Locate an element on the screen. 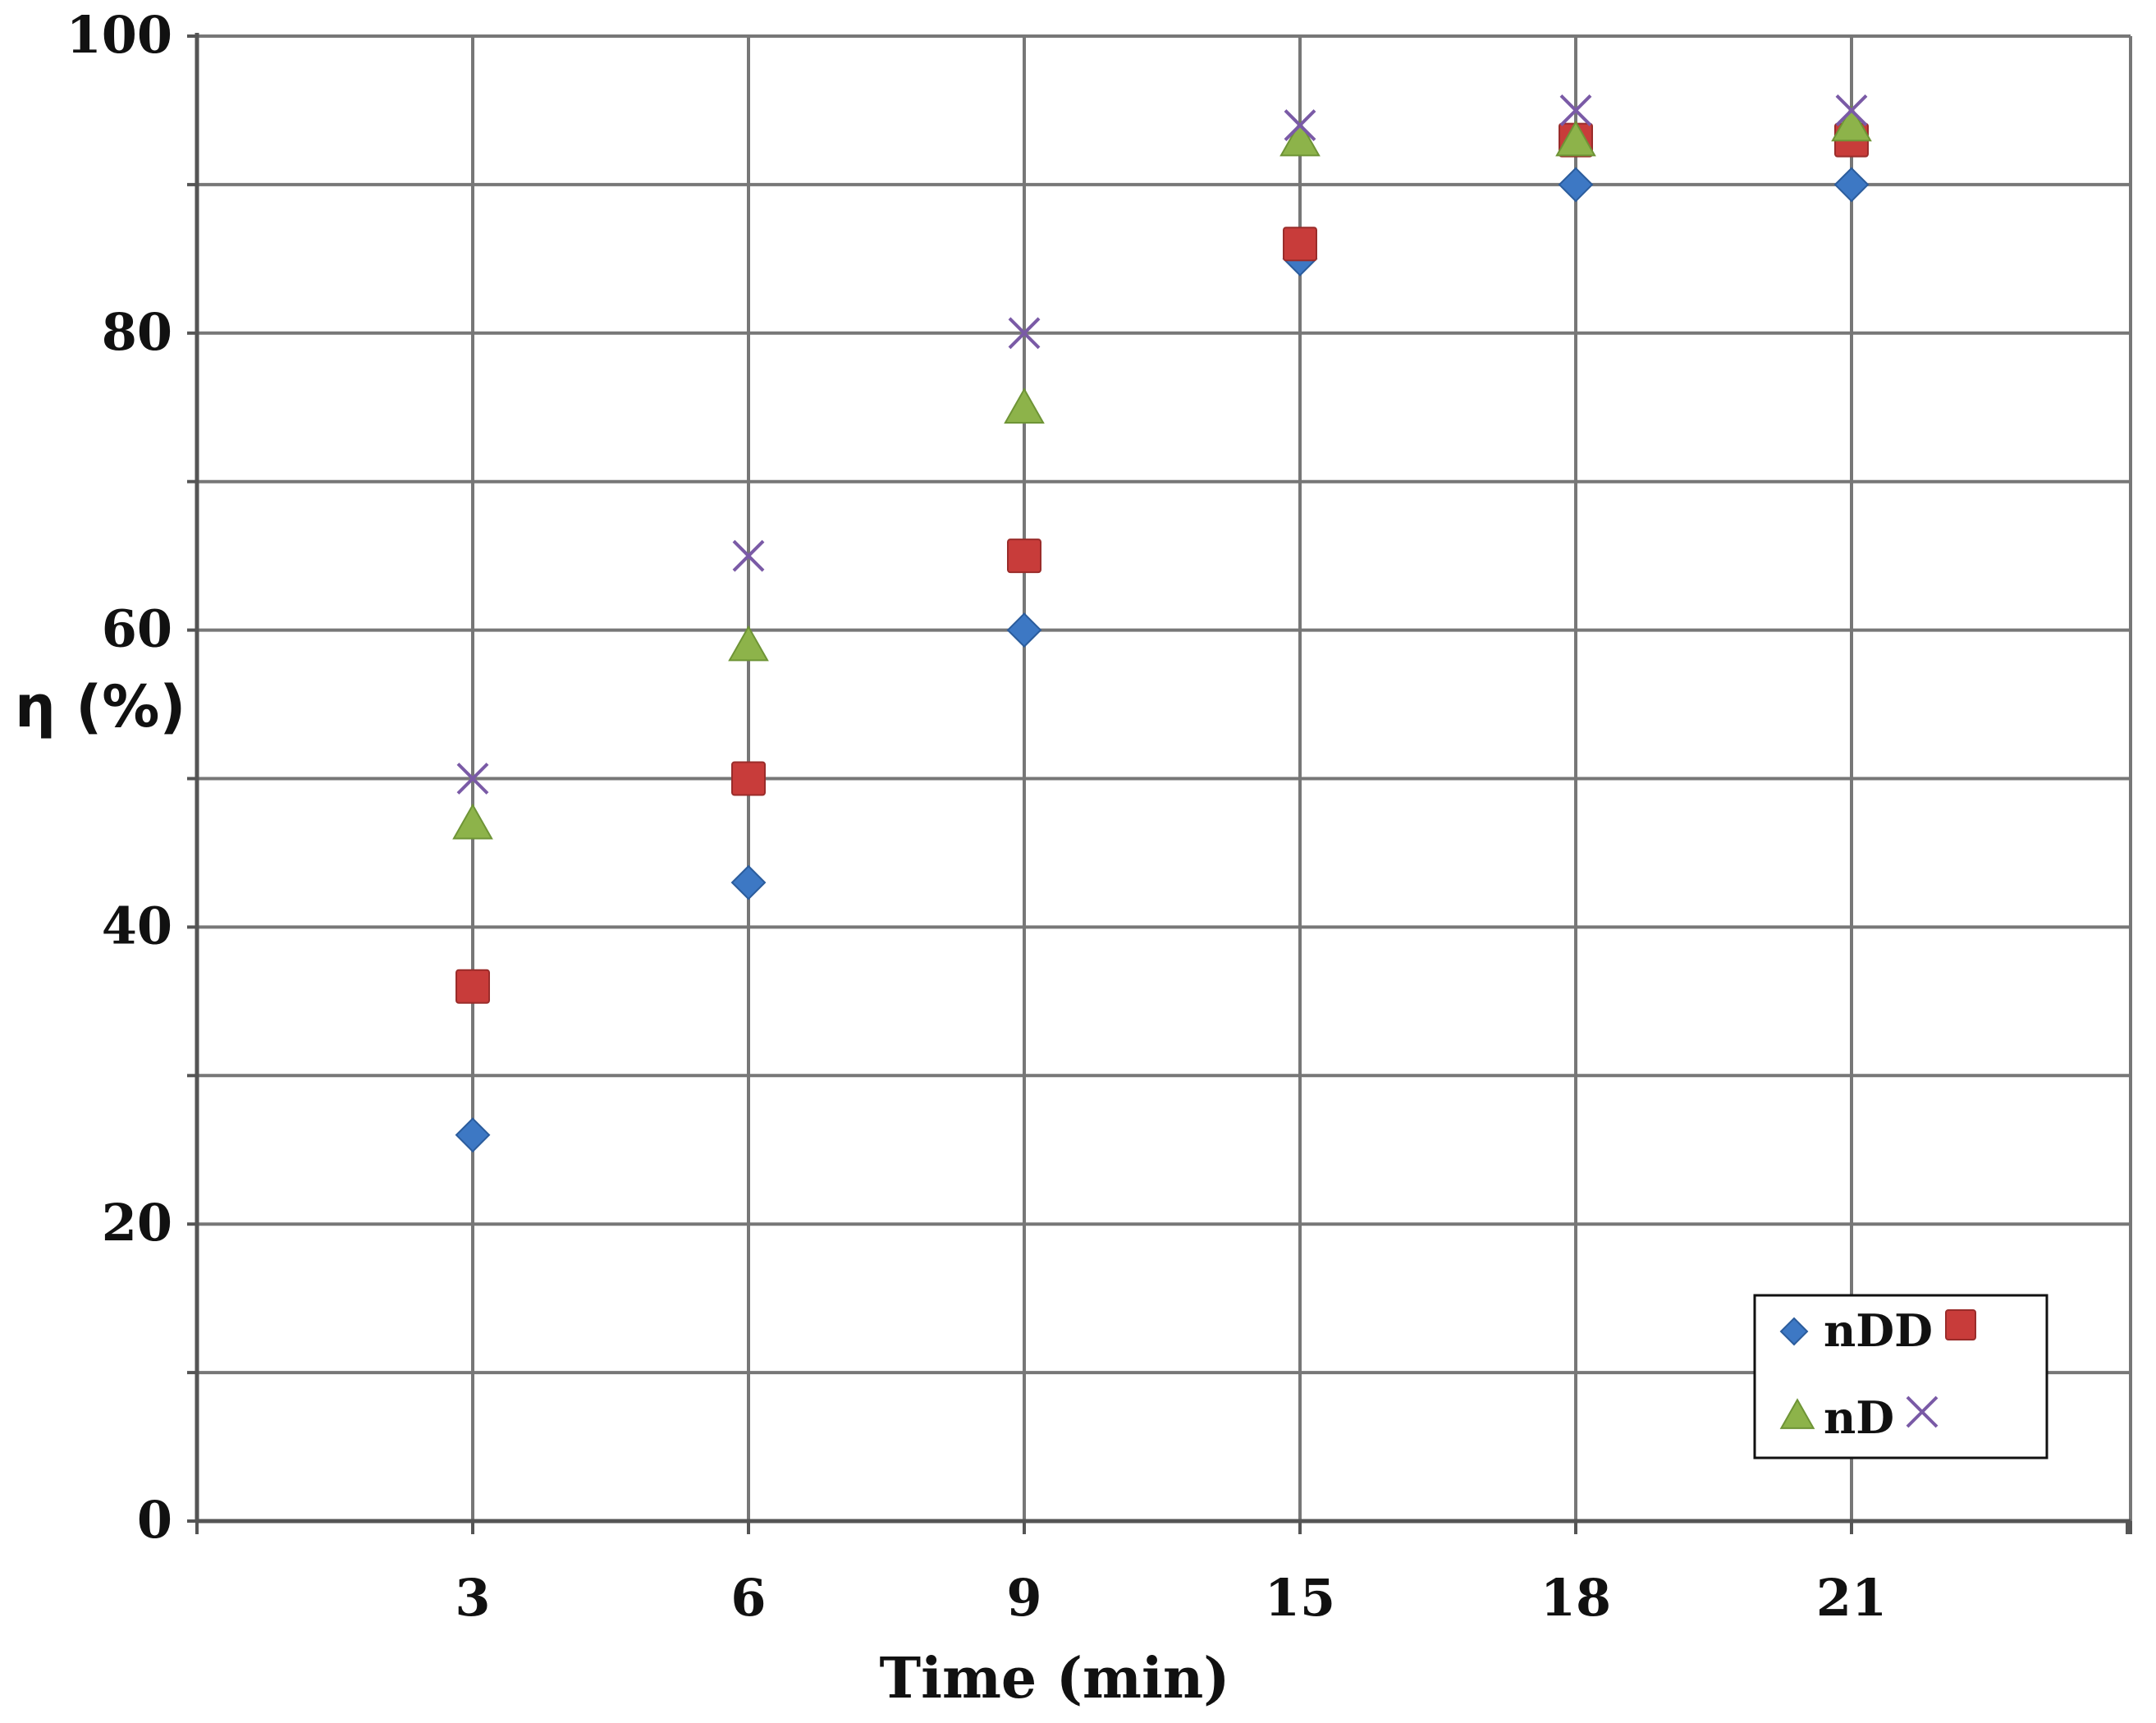  legend-diamond-icon is located at coordinates (1794, 1331).